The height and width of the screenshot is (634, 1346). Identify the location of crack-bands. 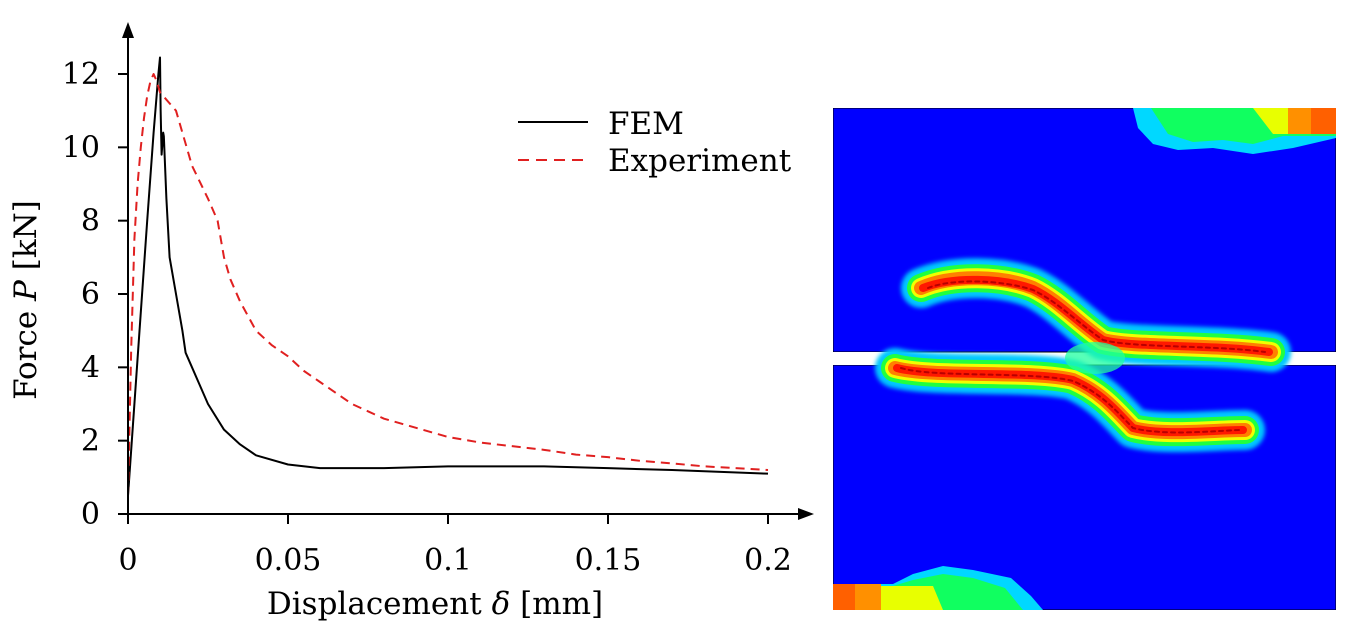
(1083, 355).